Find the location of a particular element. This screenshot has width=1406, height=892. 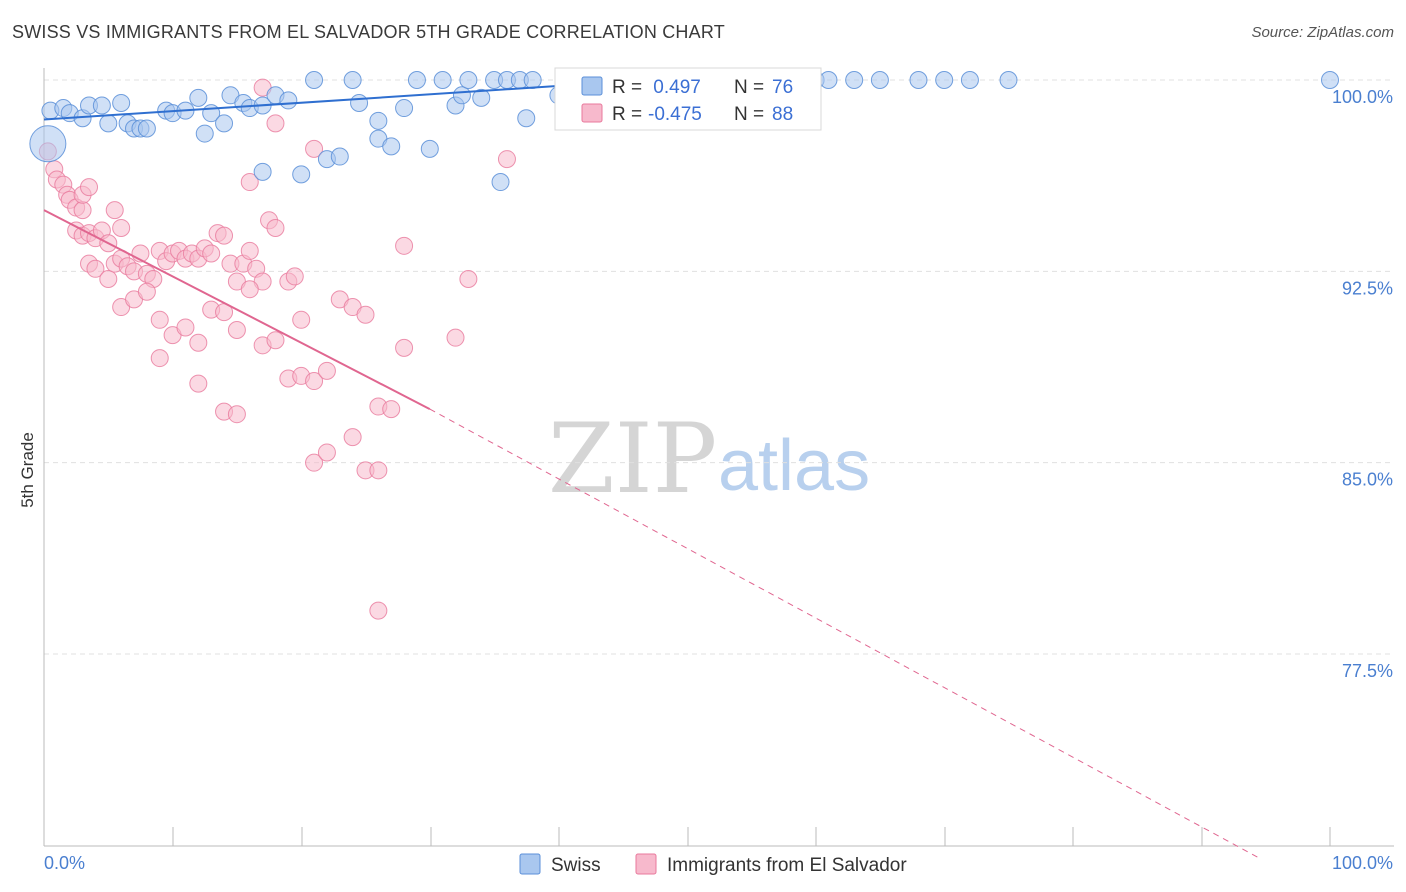

y-axis-label: 5th Grade is located at coordinates (27, 470).